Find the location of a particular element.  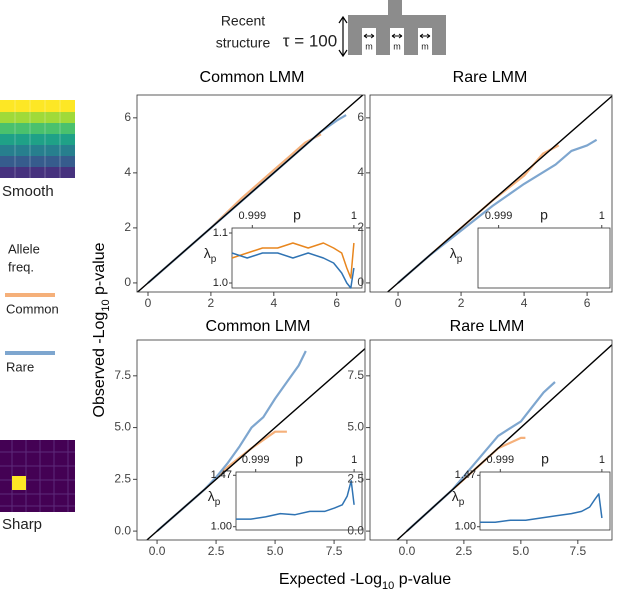

diagram-label: structure is located at coordinates (243, 43).